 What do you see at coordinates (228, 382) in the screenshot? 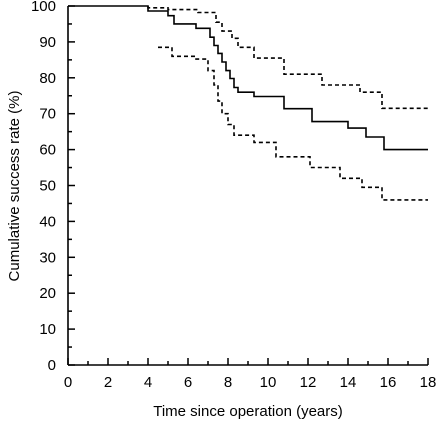
I see `x-tick-label: 8` at bounding box center [228, 382].